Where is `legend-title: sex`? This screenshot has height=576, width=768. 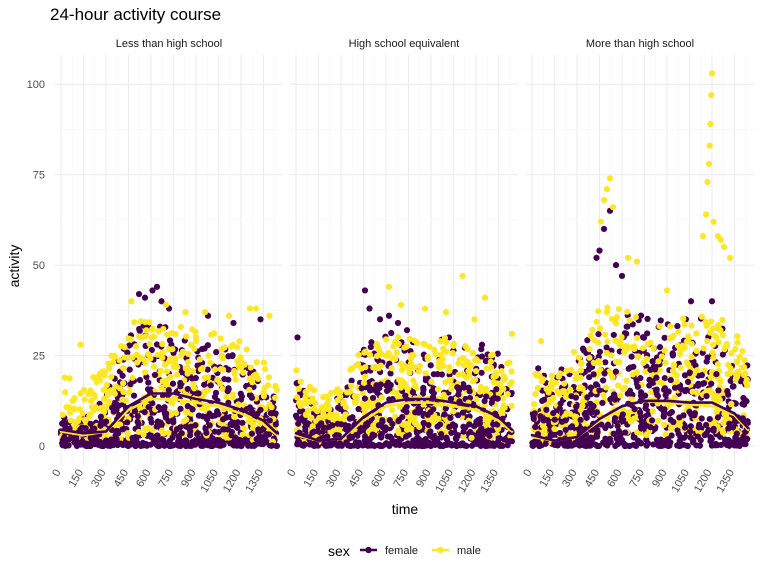
legend-title: sex is located at coordinates (339, 551).